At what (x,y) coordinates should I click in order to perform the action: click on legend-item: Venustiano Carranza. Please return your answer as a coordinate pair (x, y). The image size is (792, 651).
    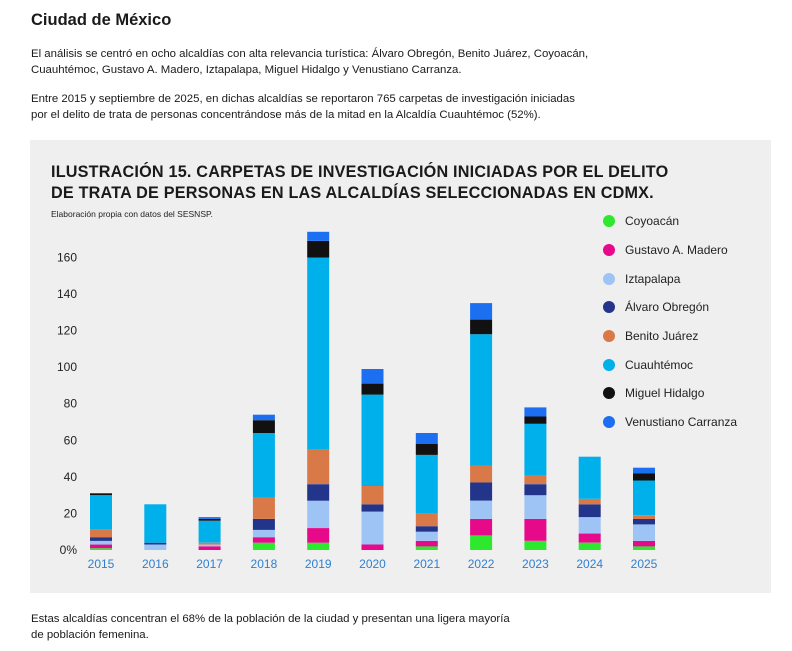
    Looking at the image, I should click on (670, 422).